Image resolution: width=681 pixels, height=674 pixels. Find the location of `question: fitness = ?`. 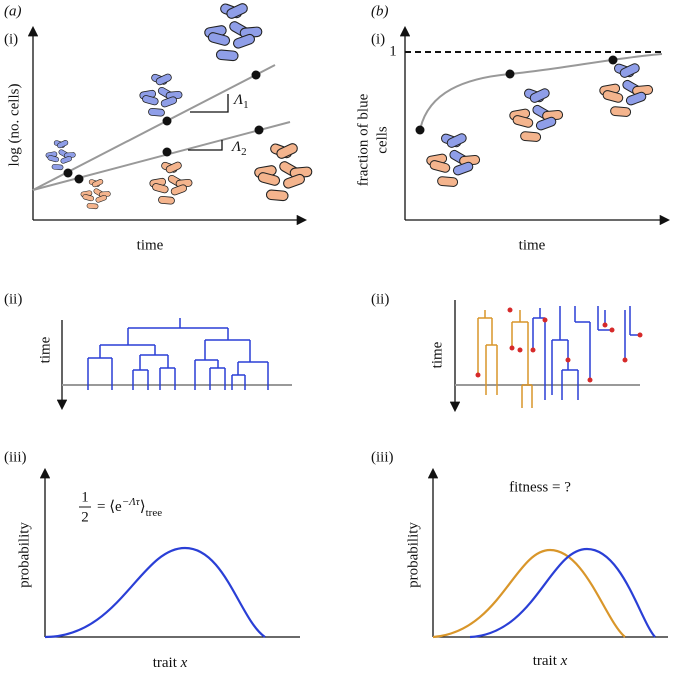

question: fitness = ? is located at coordinates (540, 487).